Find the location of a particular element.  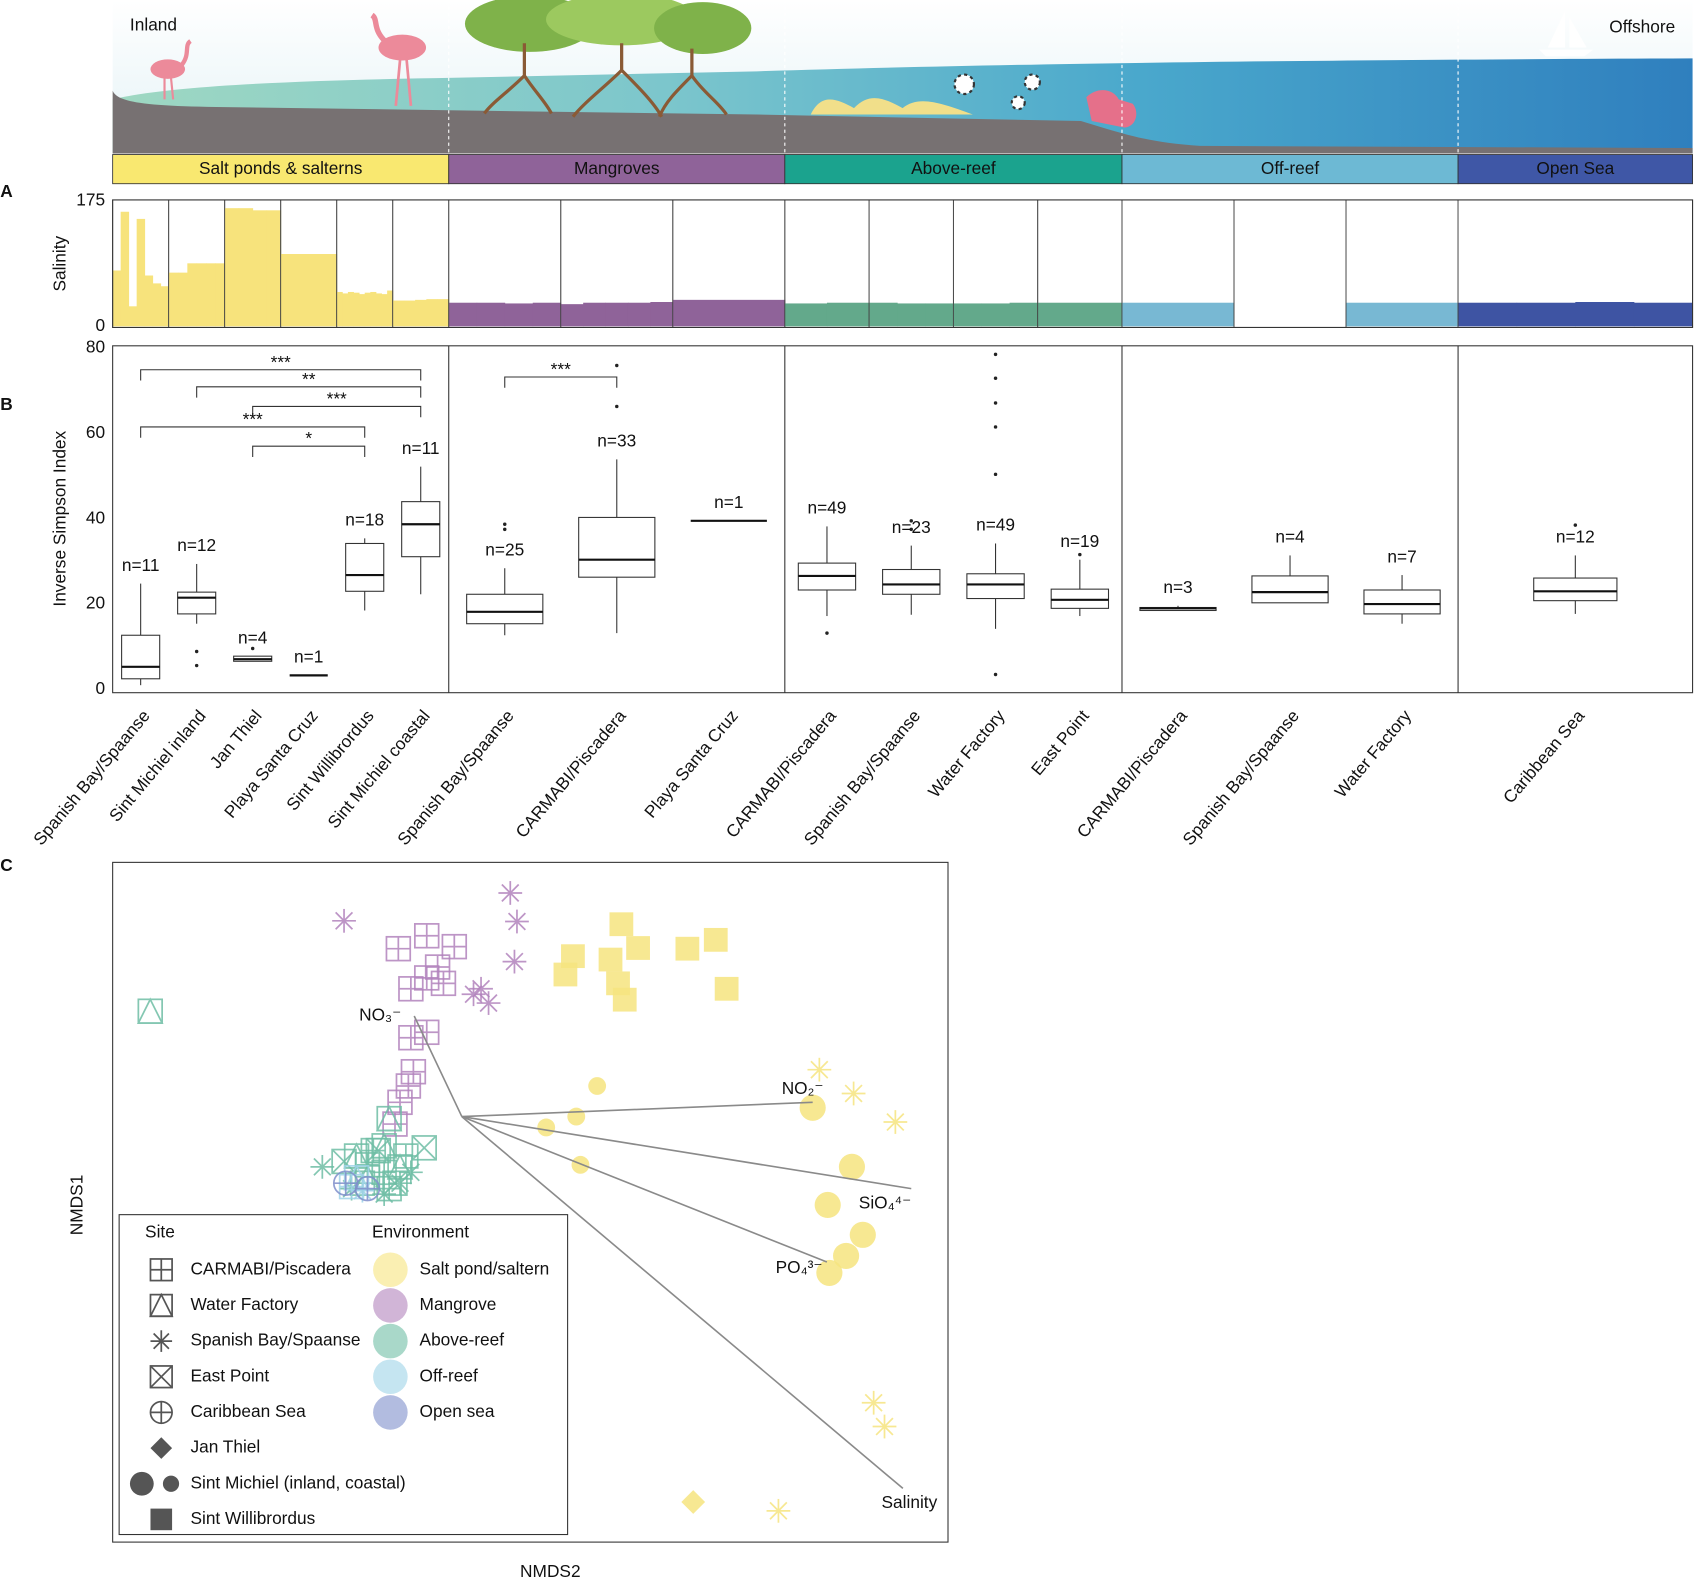

flamingo-body is located at coordinates (402, 47).